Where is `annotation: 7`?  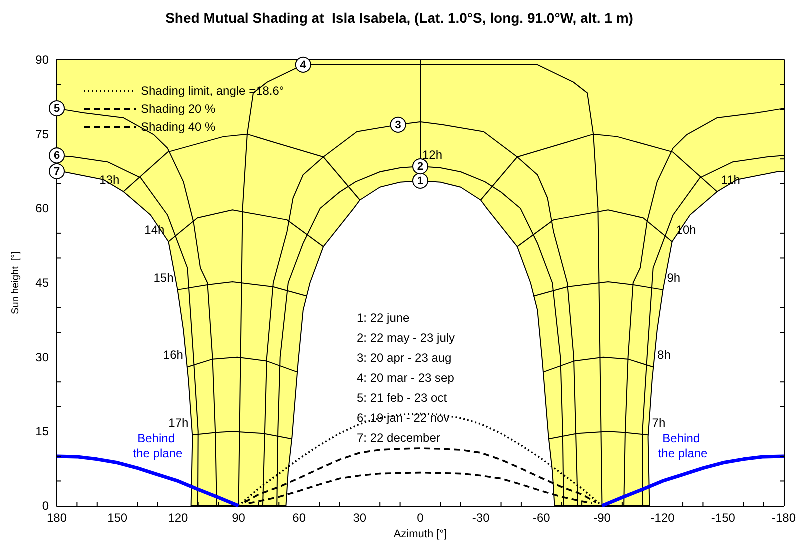
annotation: 7 is located at coordinates (57, 172).